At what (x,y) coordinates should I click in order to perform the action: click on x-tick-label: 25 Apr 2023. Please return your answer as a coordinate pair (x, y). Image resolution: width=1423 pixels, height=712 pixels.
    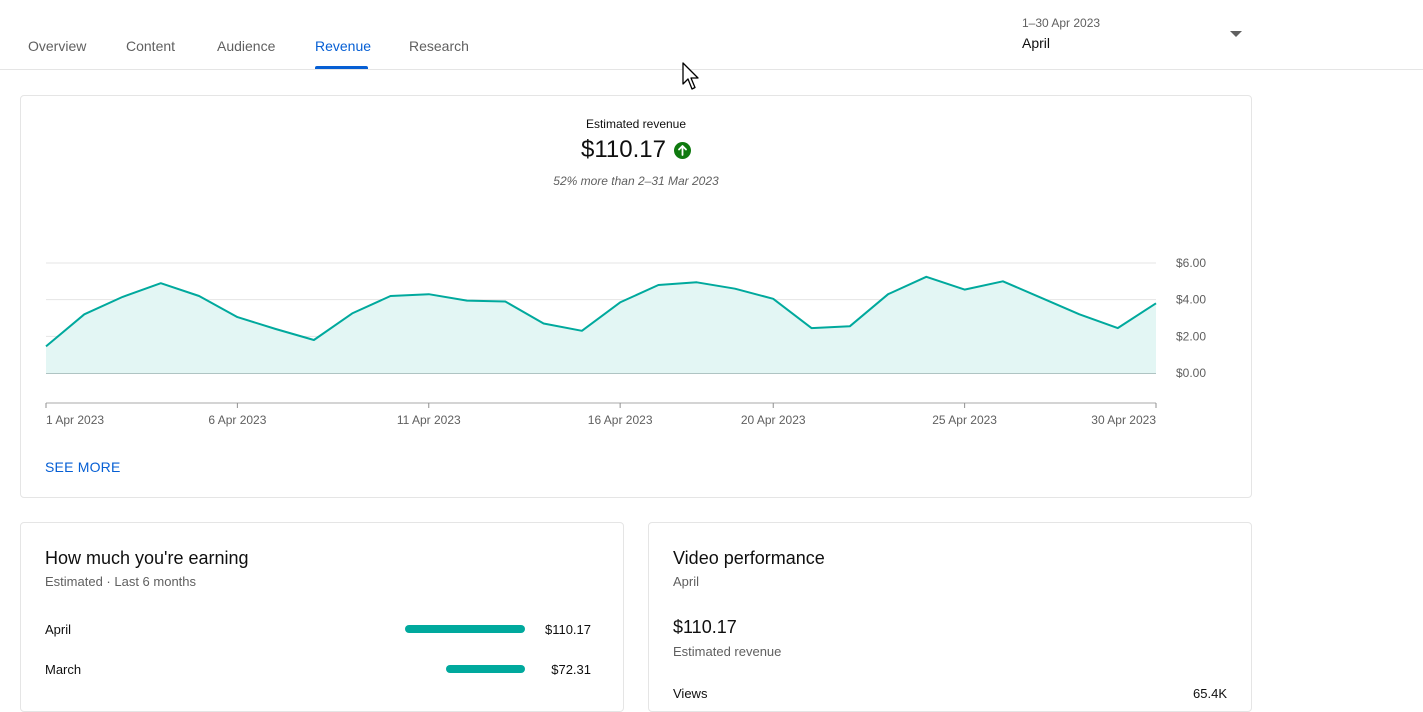
    Looking at the image, I should click on (964, 420).